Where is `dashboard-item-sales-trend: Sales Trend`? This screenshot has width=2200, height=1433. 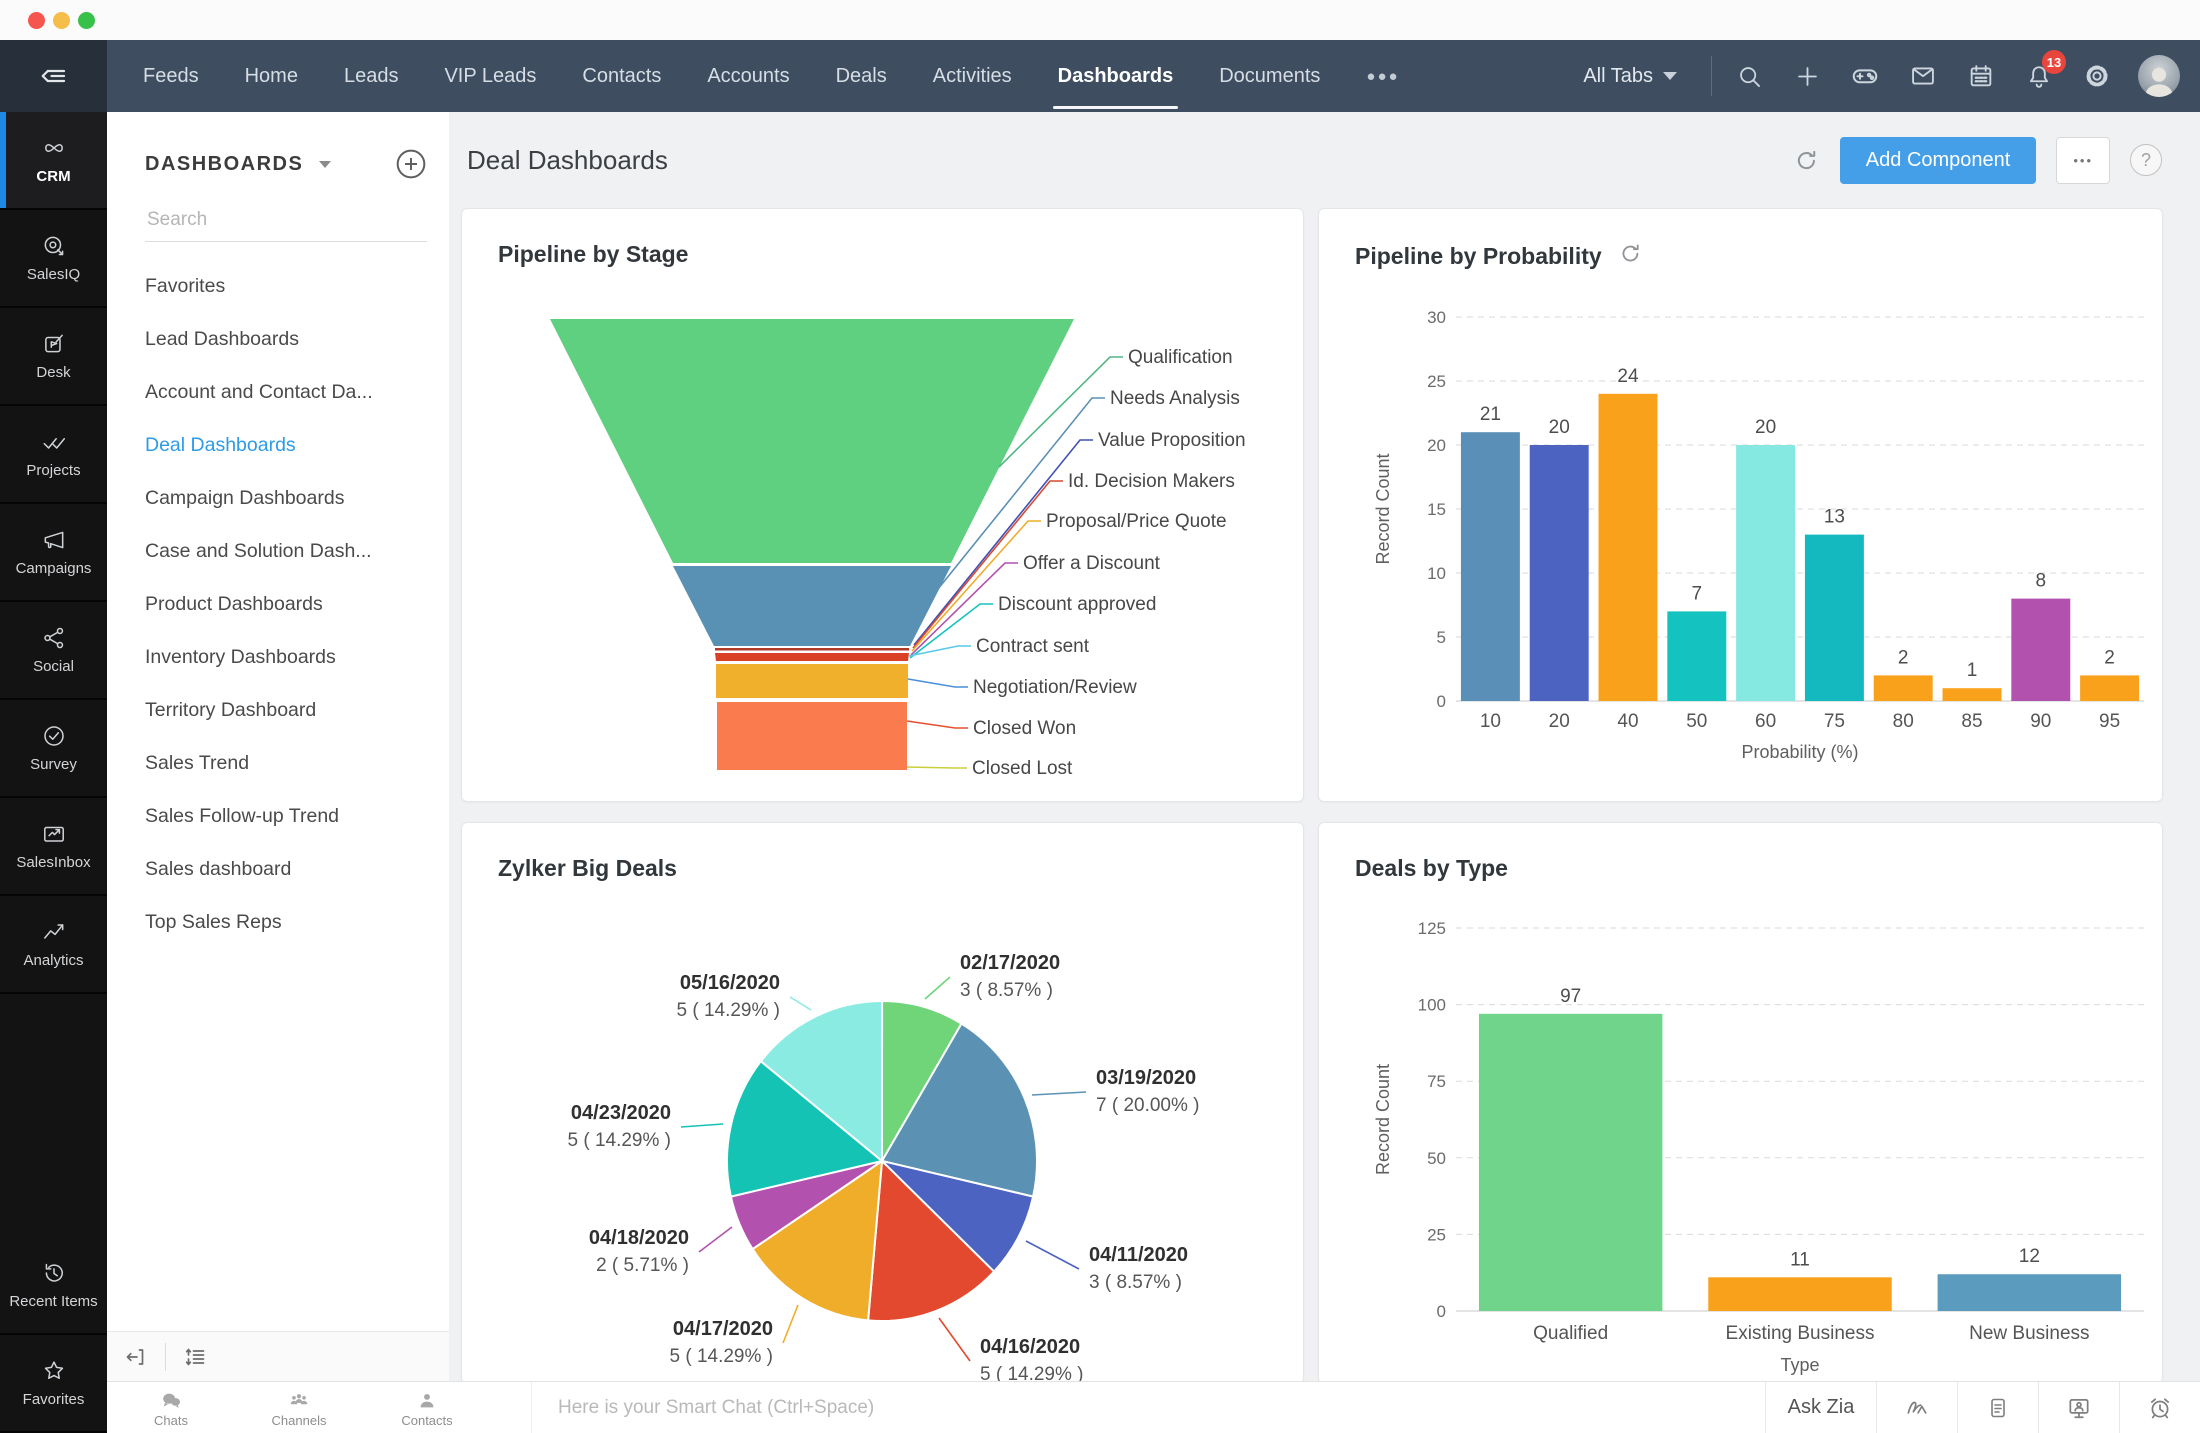 dashboard-item-sales-trend: Sales Trend is located at coordinates (197, 763).